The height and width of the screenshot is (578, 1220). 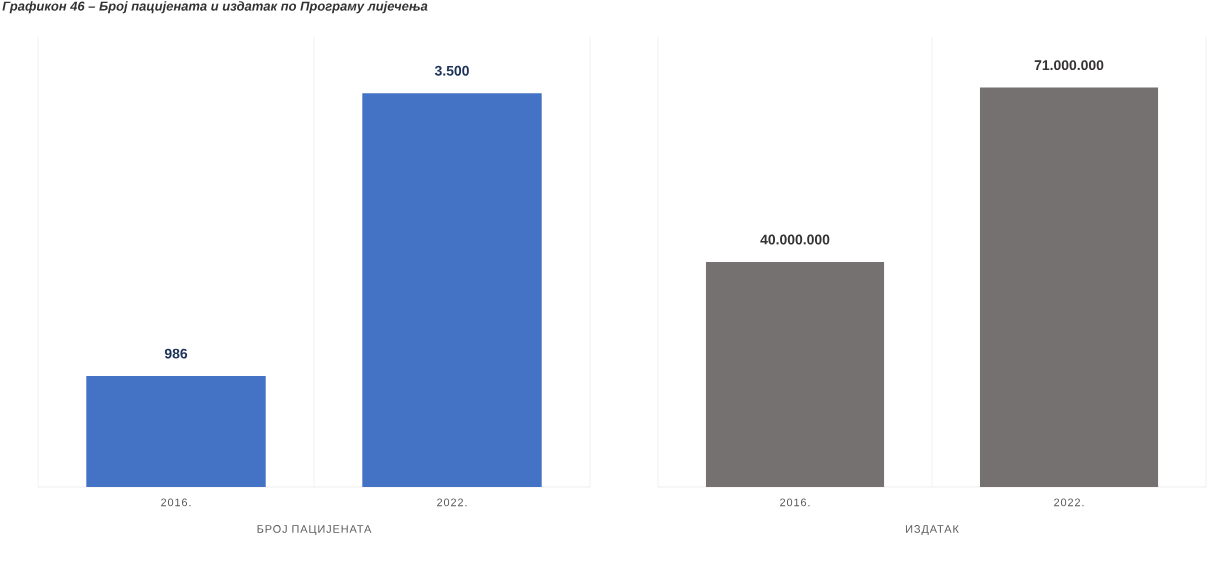 I want to click on data-label: 3.500, so click(x=451, y=70).